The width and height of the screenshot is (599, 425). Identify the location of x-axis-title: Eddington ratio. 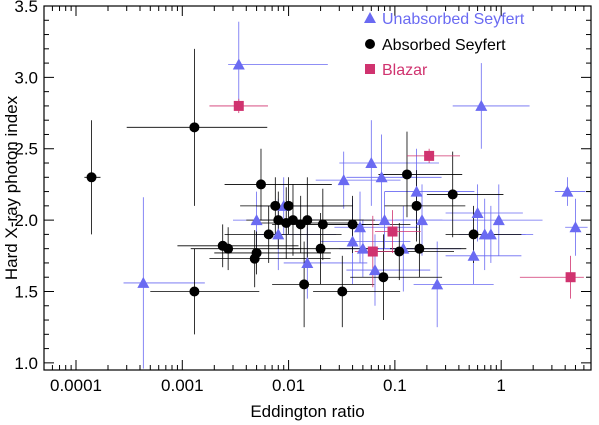
(307, 411).